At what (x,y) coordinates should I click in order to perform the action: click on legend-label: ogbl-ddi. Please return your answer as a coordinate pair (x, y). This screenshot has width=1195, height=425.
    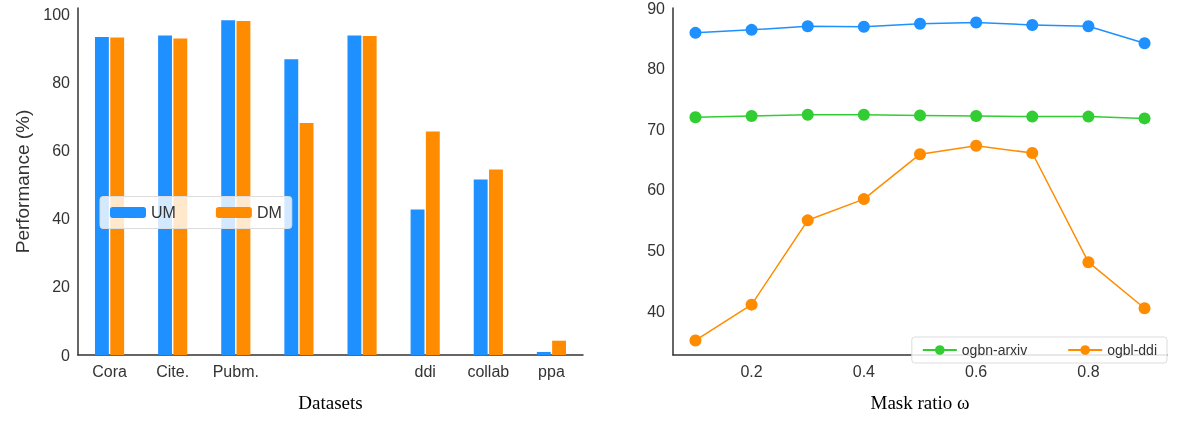
    Looking at the image, I should click on (1132, 350).